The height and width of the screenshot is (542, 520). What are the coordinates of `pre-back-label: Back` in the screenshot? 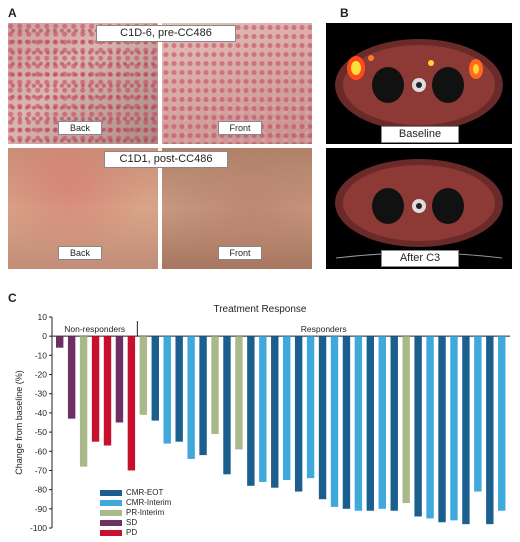 It's located at (80, 128).